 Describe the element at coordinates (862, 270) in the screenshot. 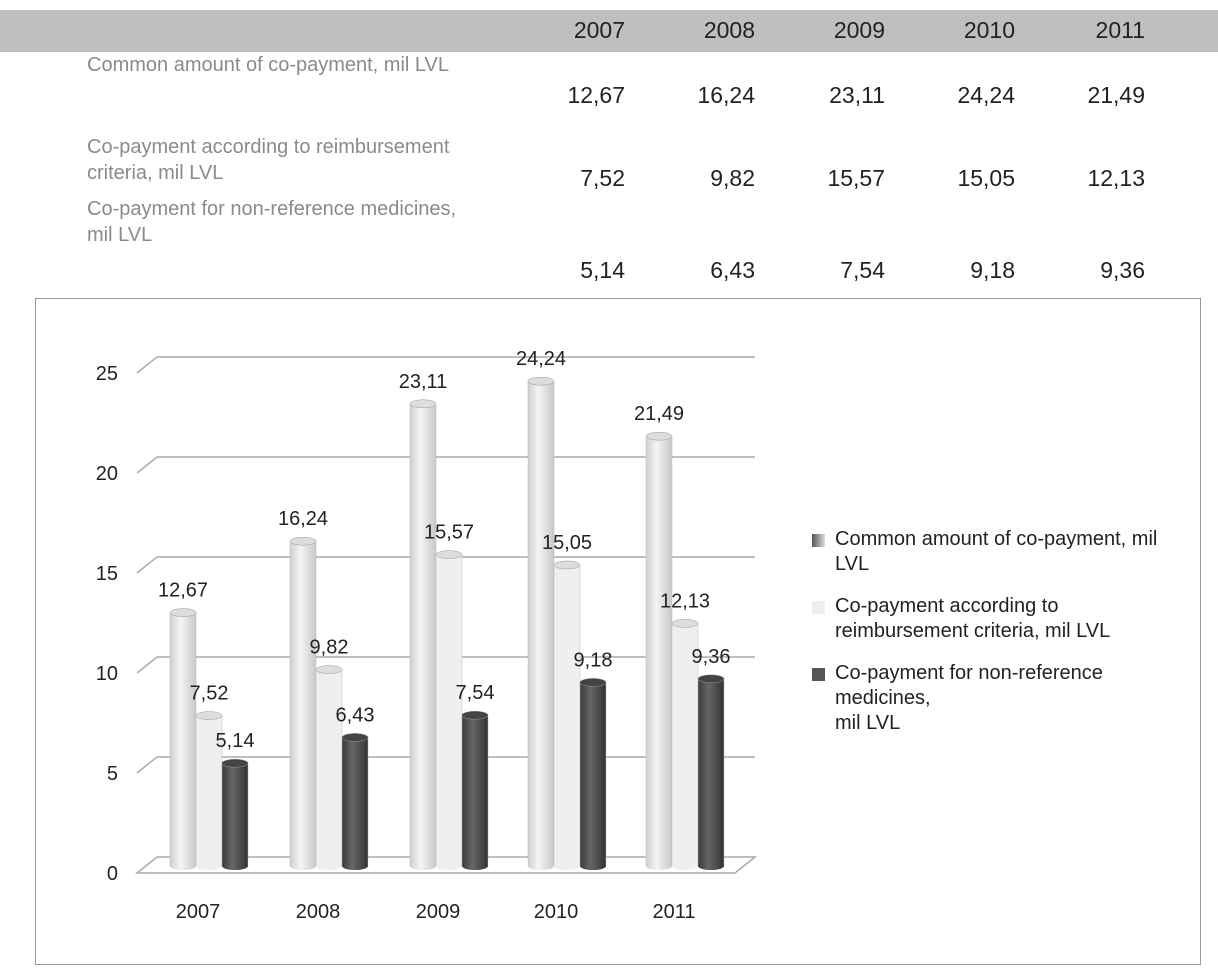

I see `cell: 7,54` at that location.